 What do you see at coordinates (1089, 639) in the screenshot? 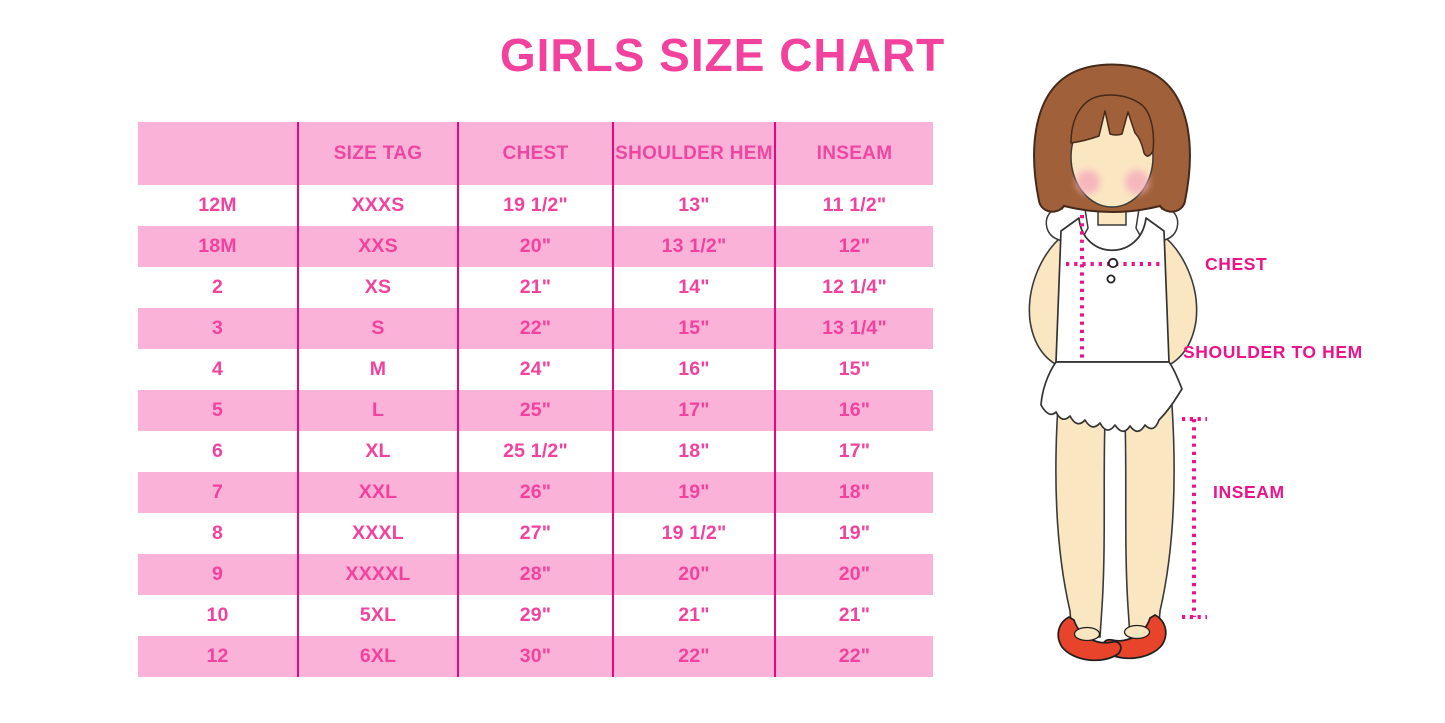
I see `left-shoe` at bounding box center [1089, 639].